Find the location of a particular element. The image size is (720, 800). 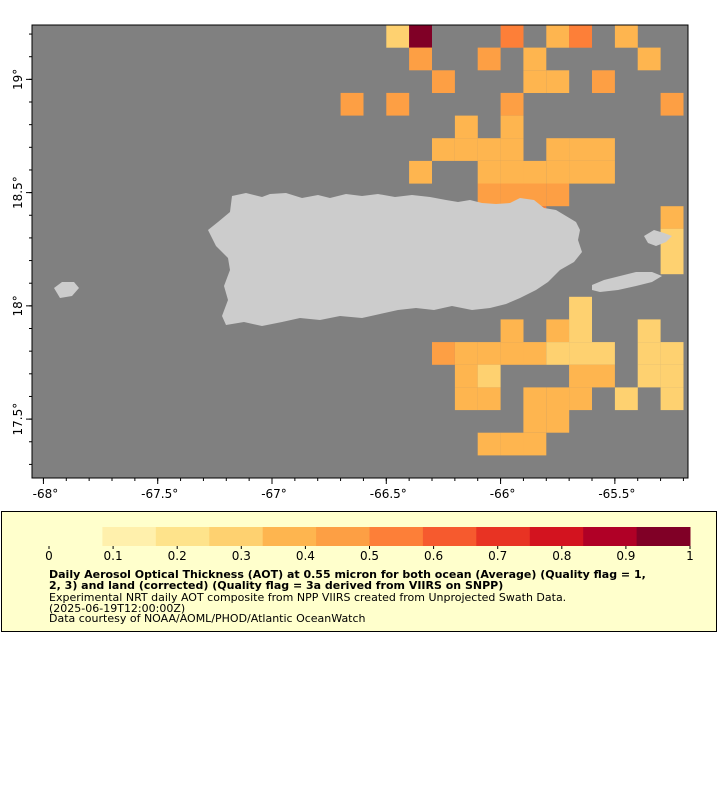

y-tick-label: 18° is located at coordinates (18, 305).